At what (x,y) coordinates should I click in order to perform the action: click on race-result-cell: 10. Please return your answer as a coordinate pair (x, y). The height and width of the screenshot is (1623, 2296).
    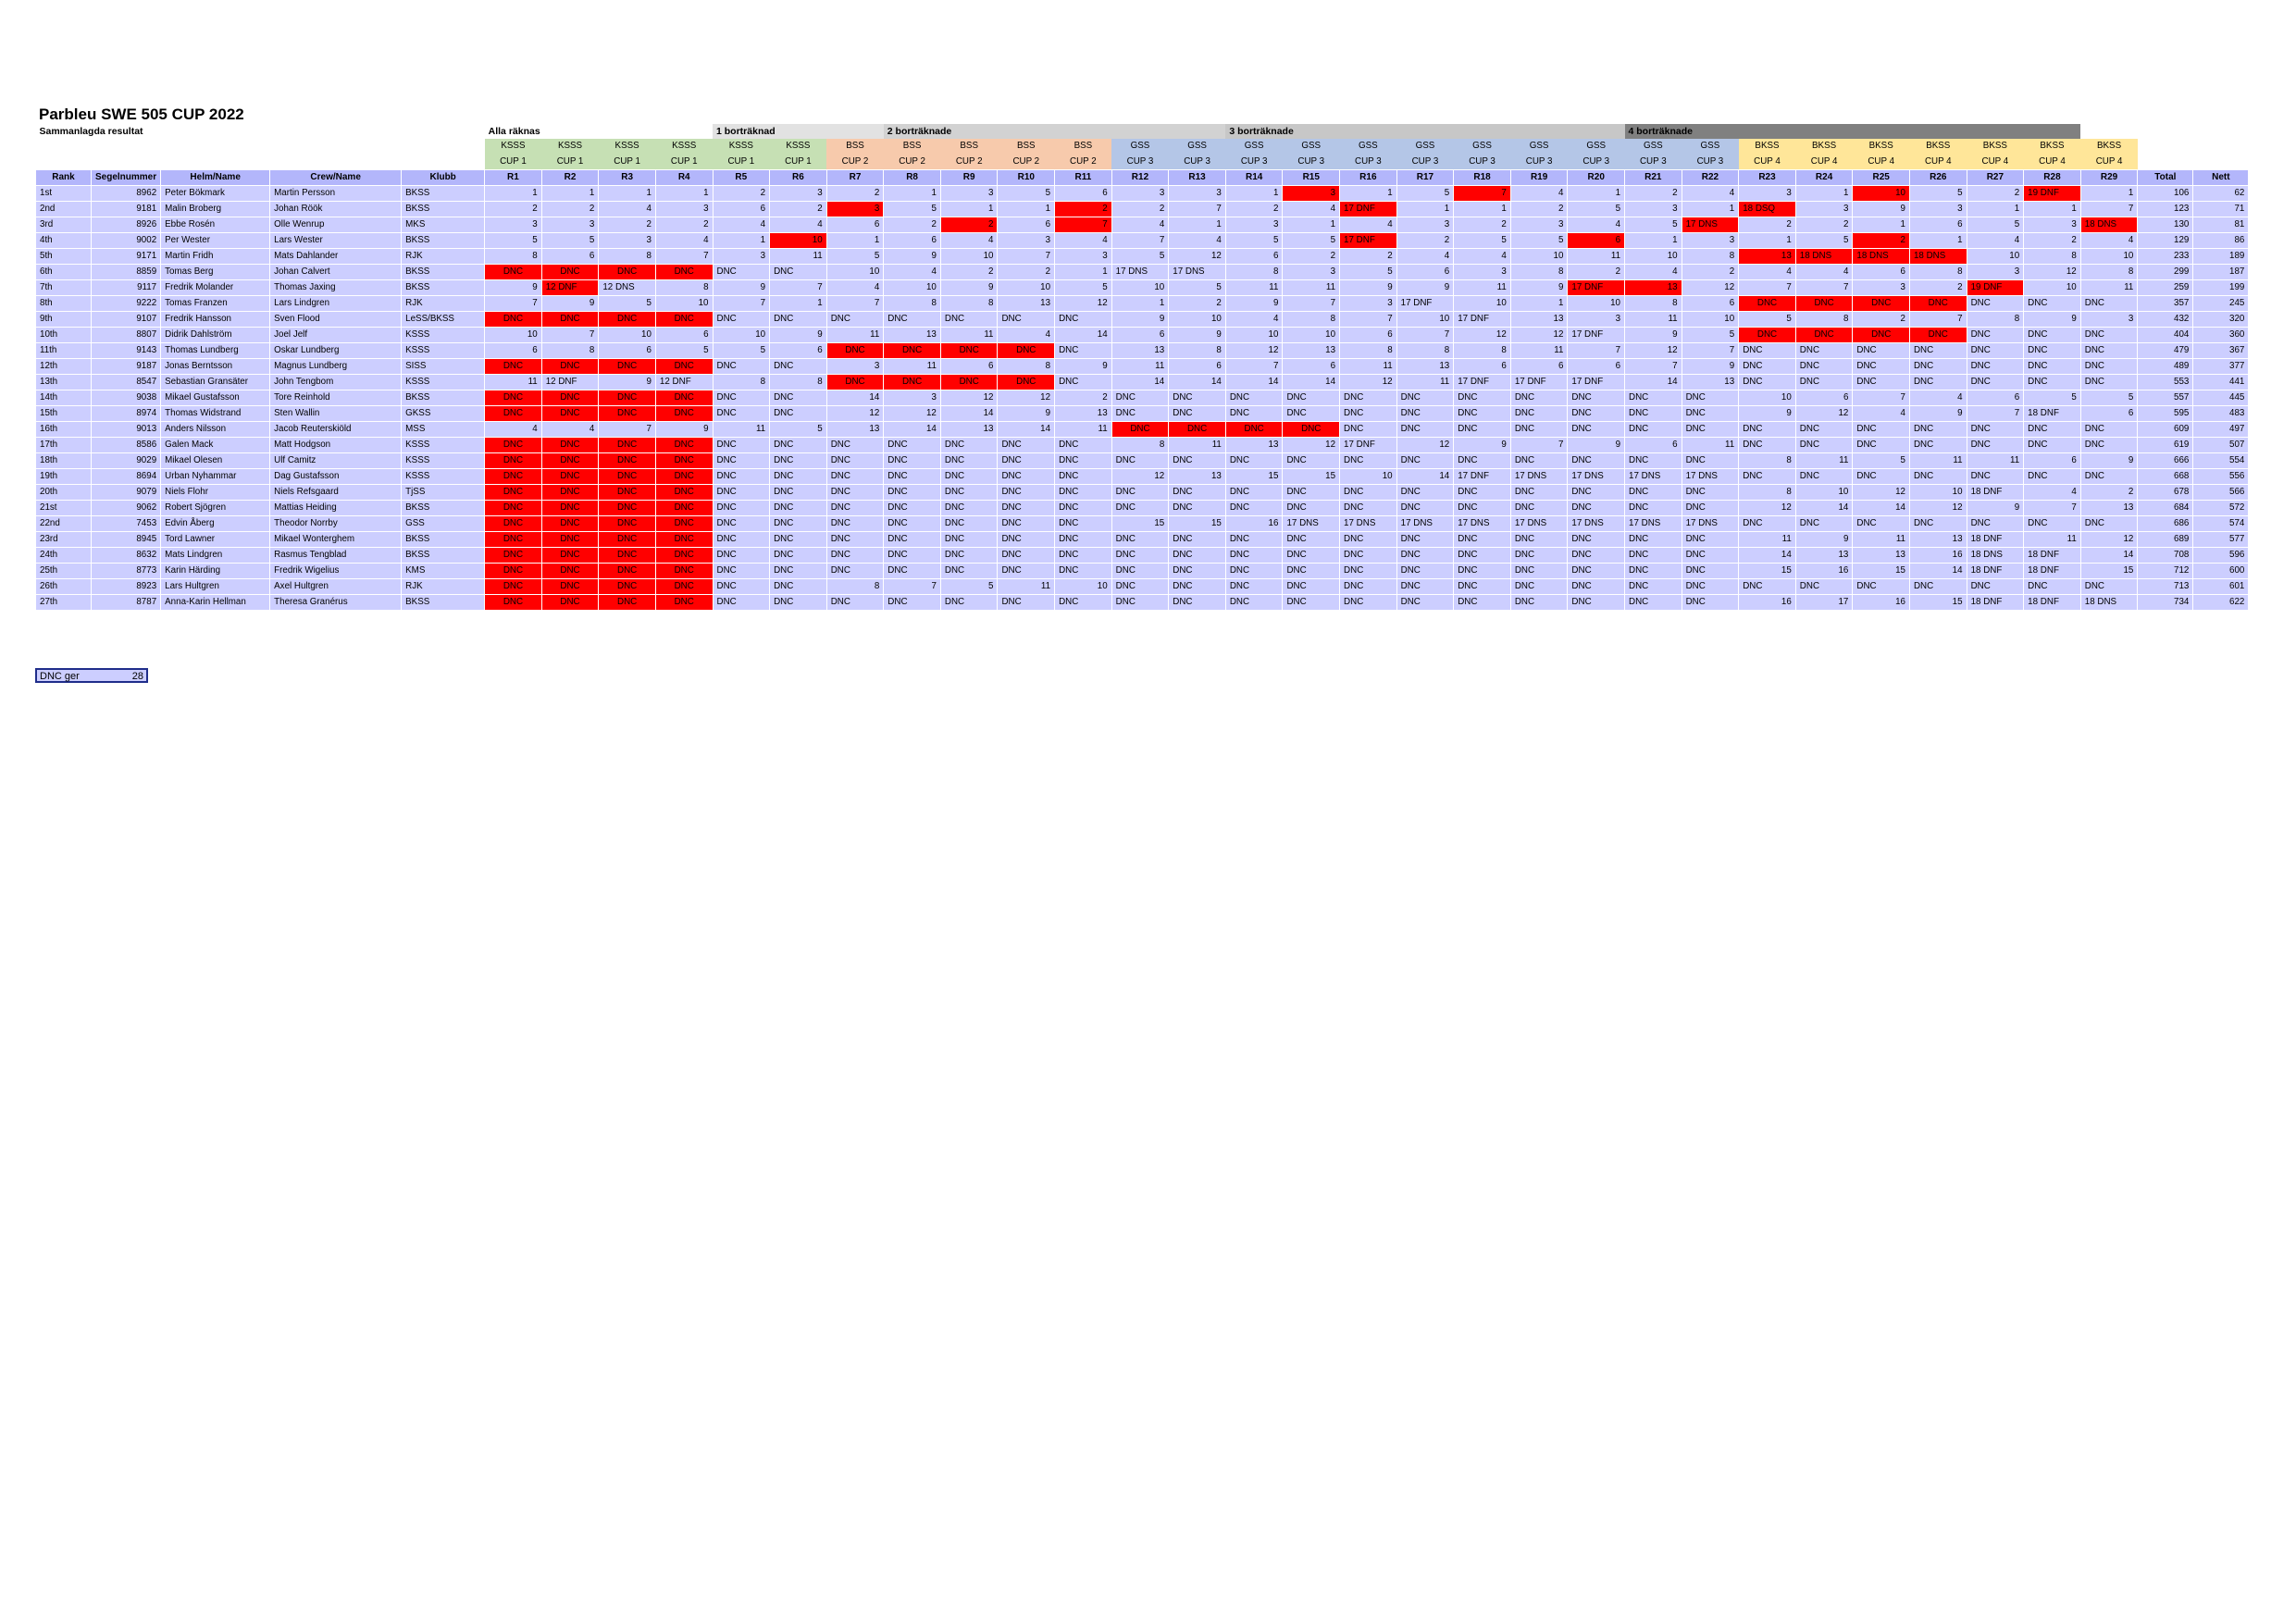
    Looking at the image, I should click on (1426, 319).